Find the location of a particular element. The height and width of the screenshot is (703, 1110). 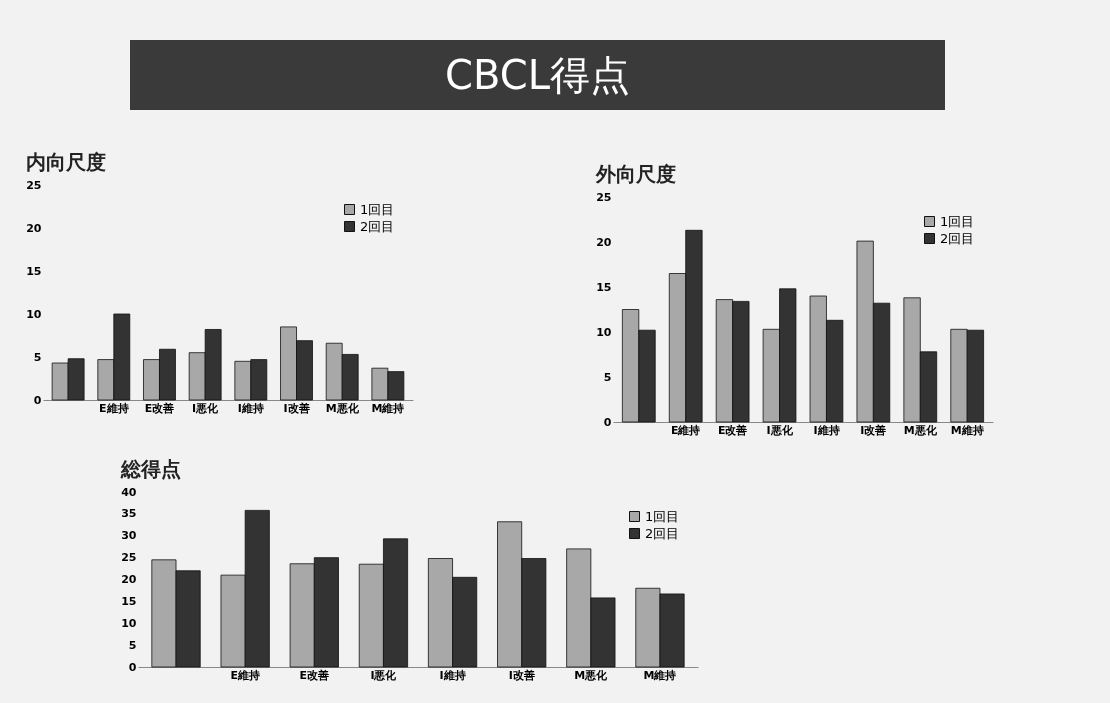

y-tick-label: 30 is located at coordinates (129, 536).